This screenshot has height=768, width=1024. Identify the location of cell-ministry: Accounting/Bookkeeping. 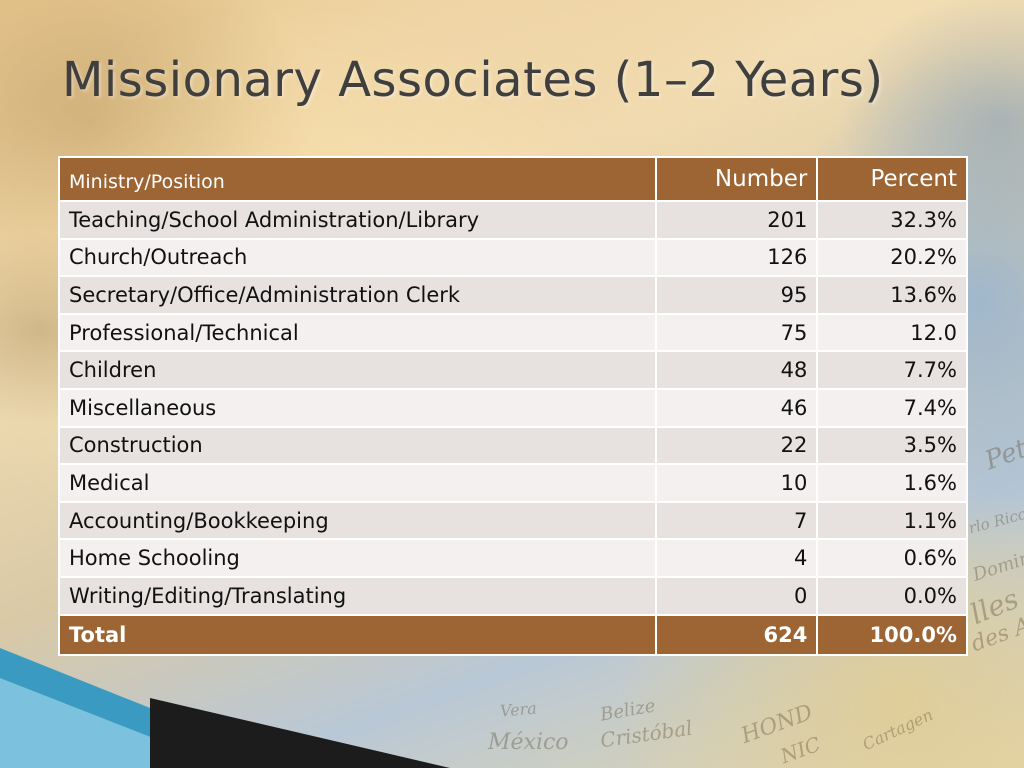
(357, 520).